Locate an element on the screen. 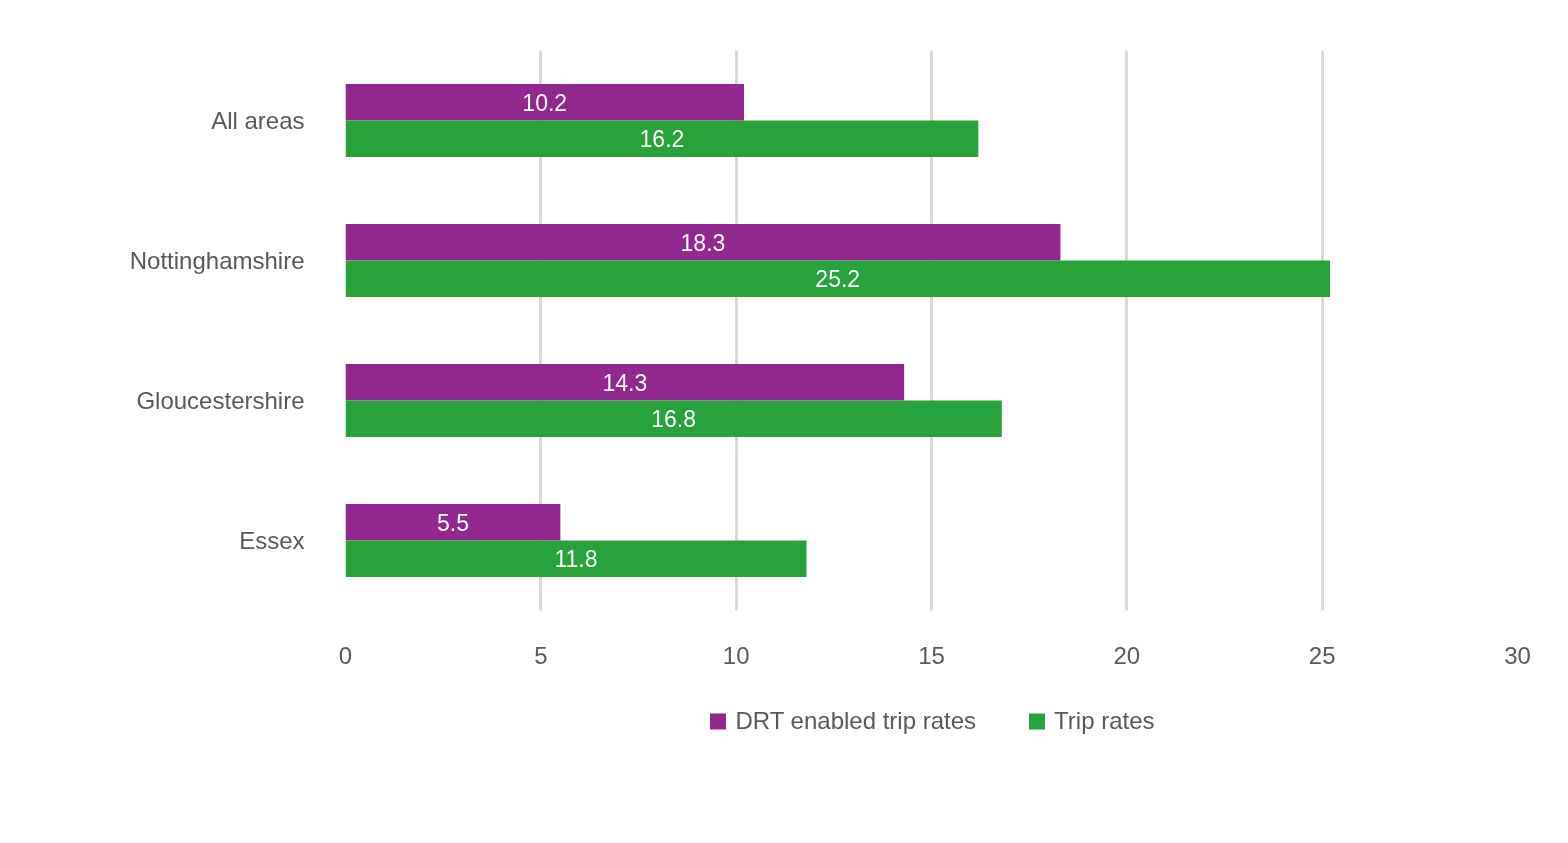  y-tick-label: Gloucestershire is located at coordinates (220, 400).